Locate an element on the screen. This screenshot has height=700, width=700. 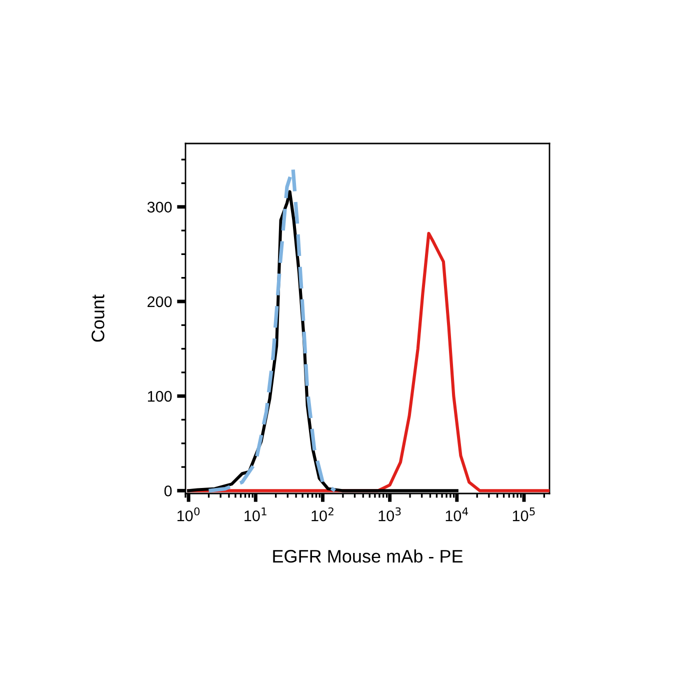
y-tick-label: 0 is located at coordinates (168, 491).